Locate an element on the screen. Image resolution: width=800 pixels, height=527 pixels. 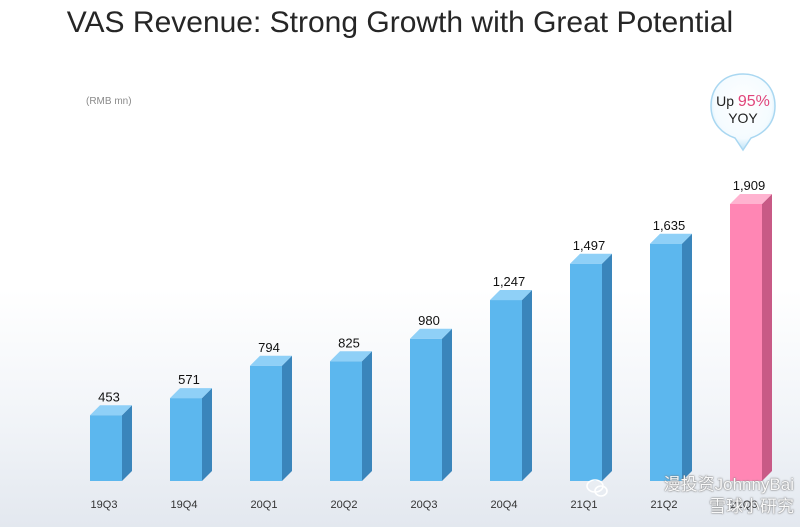
watermark-line2: 雪球小研究 is located at coordinates (751, 506).